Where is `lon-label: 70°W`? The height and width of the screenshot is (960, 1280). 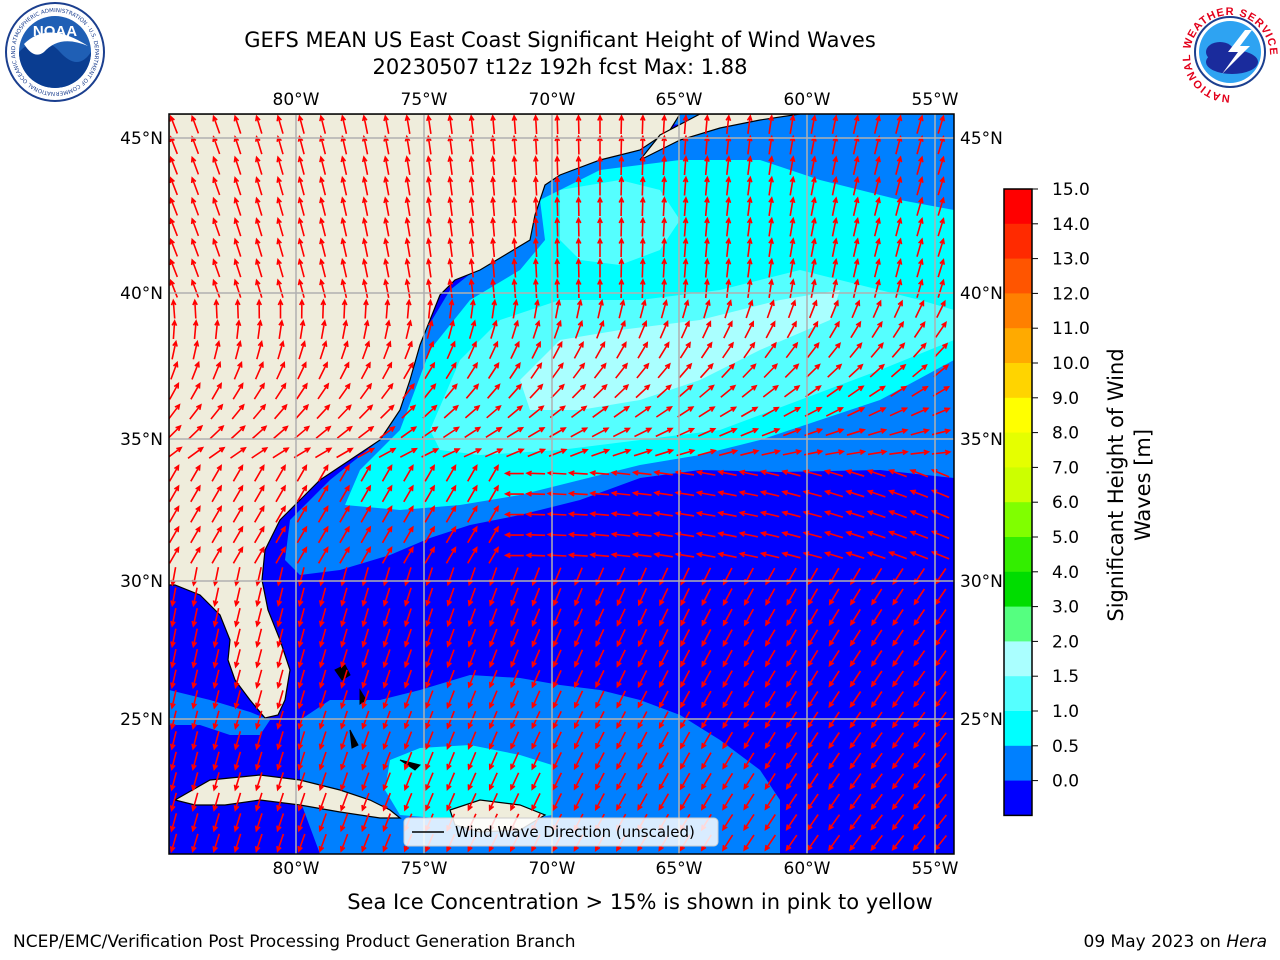 lon-label: 70°W is located at coordinates (552, 100).